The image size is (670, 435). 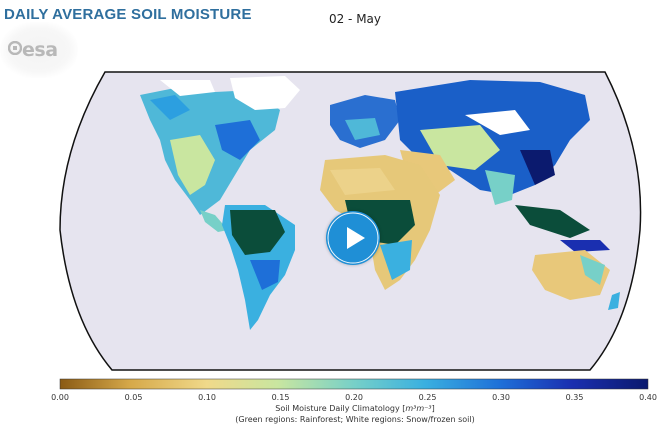 What do you see at coordinates (207, 397) in the screenshot?
I see `colorbar-tick: 0.10` at bounding box center [207, 397].